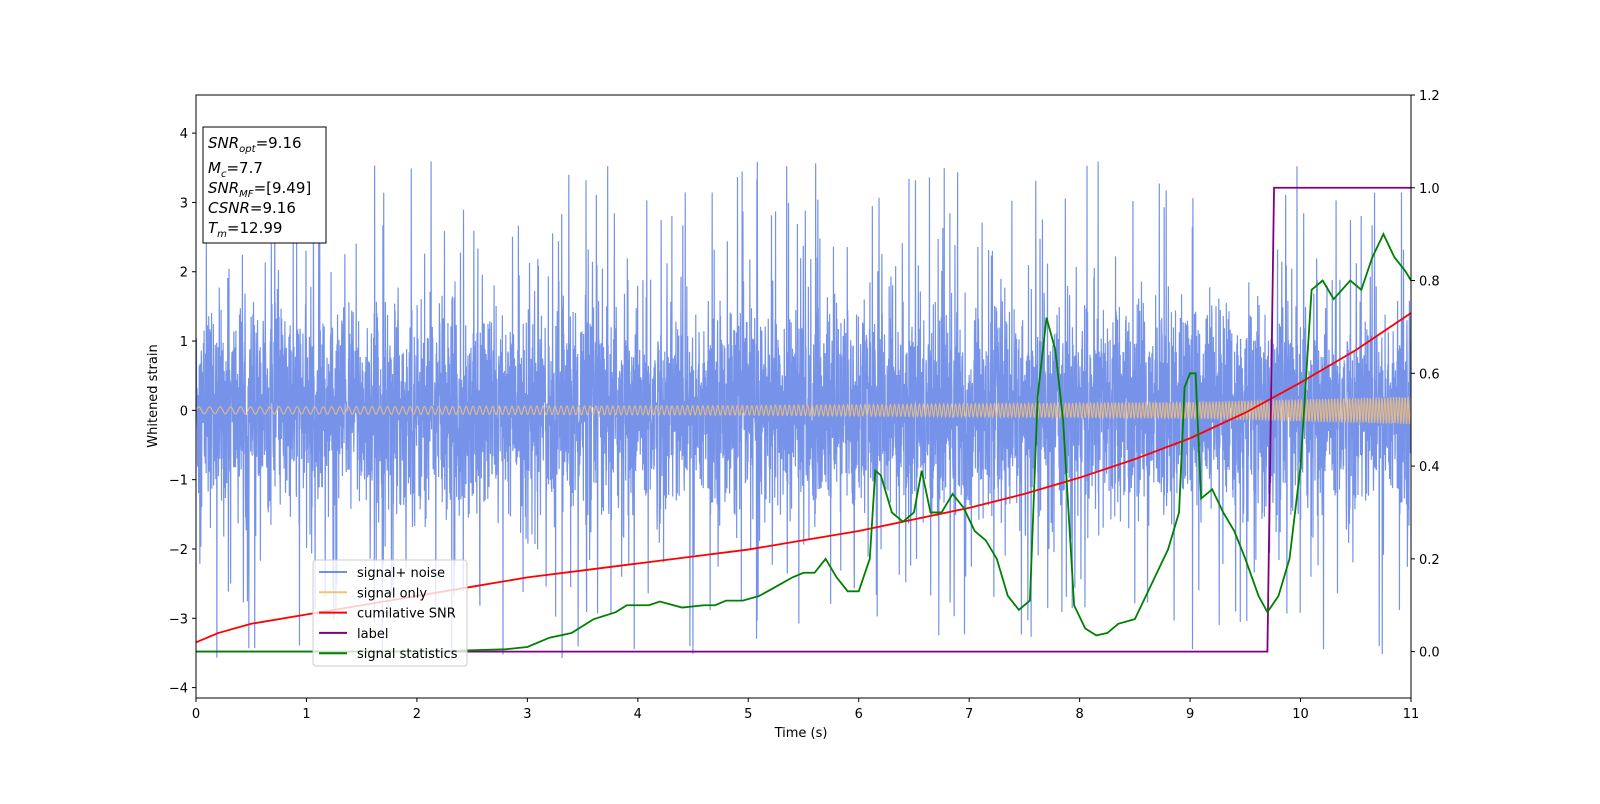  What do you see at coordinates (805, 710) in the screenshot?
I see `x-axis: 0 1 2 3 4 5 6 7 8 9 10 11` at bounding box center [805, 710].